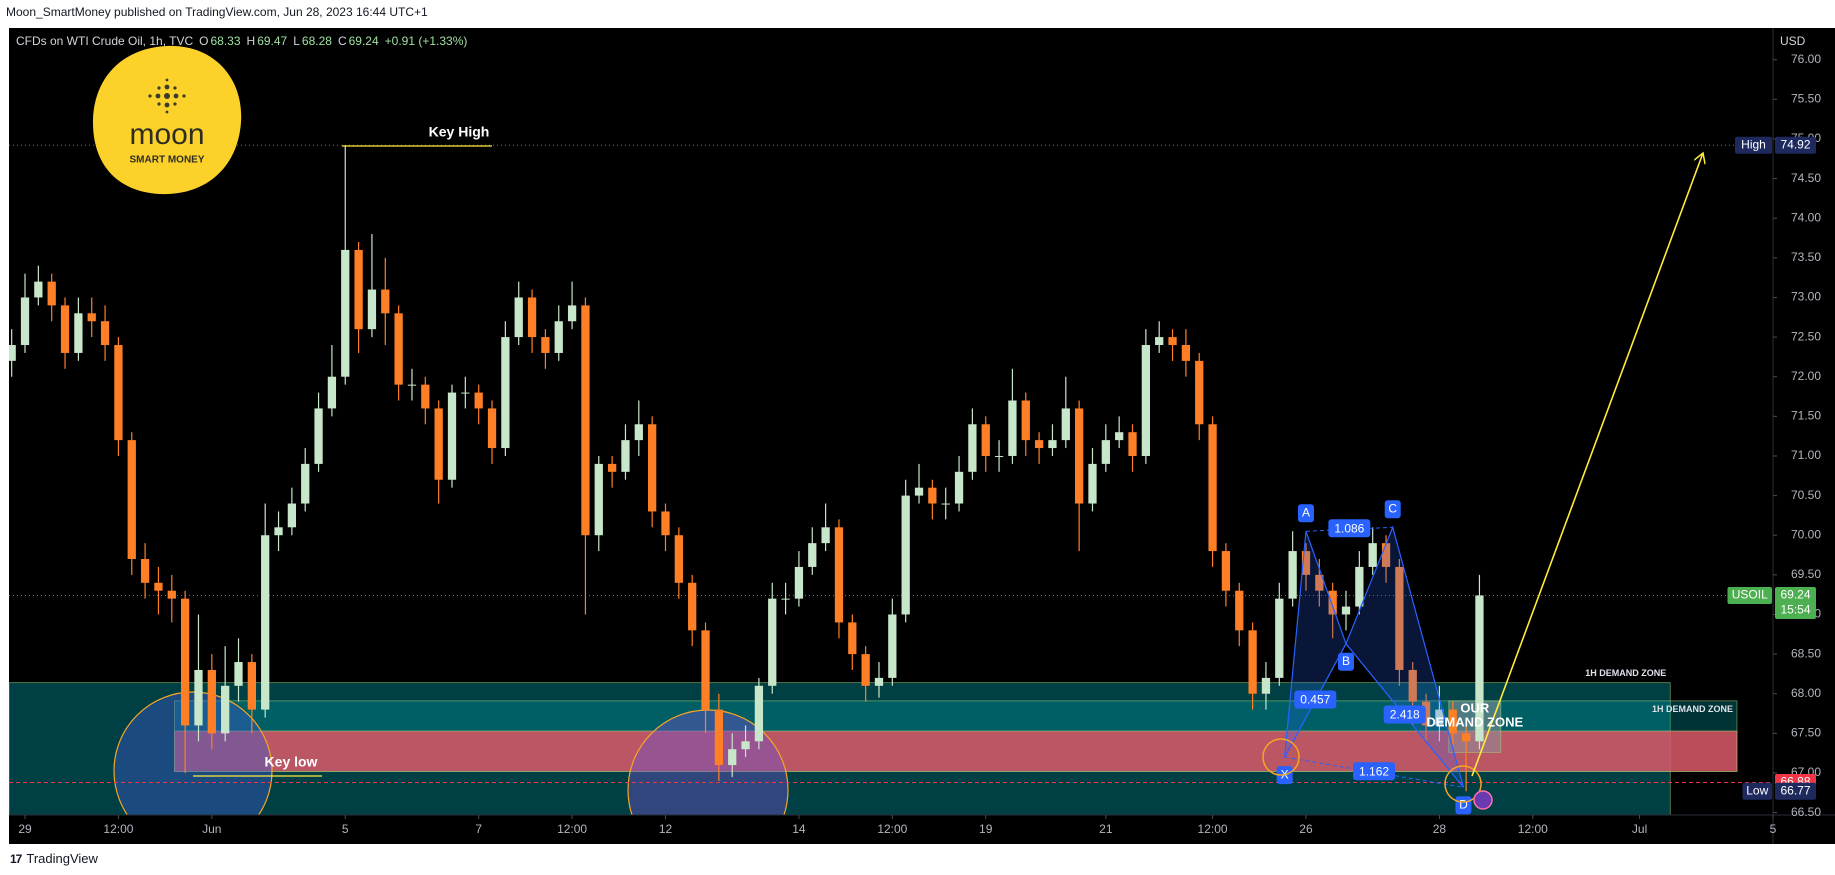 The width and height of the screenshot is (1835, 875). What do you see at coordinates (1806, 495) in the screenshot?
I see `y-tick-label: 70.50` at bounding box center [1806, 495].